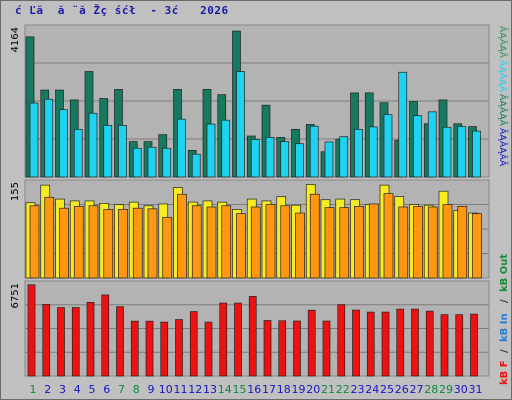  I want to click on x-tick-label: 2, so click(47, 389).